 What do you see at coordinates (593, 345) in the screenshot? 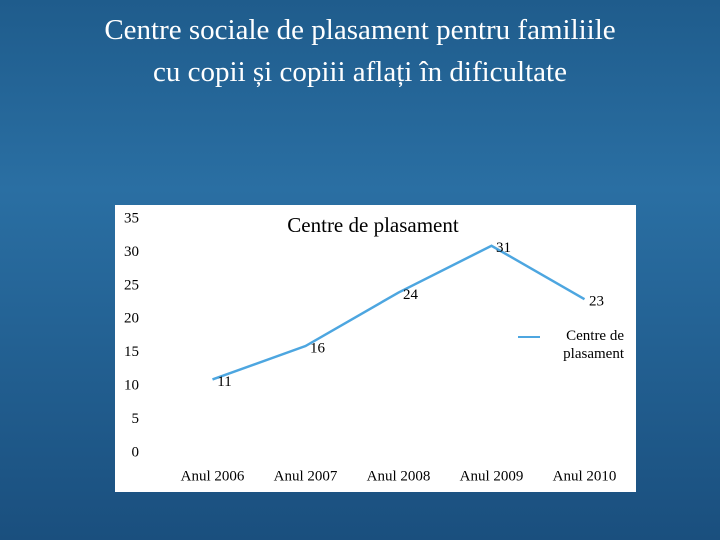
I see `legend-label: Centre de plasament` at bounding box center [593, 345].